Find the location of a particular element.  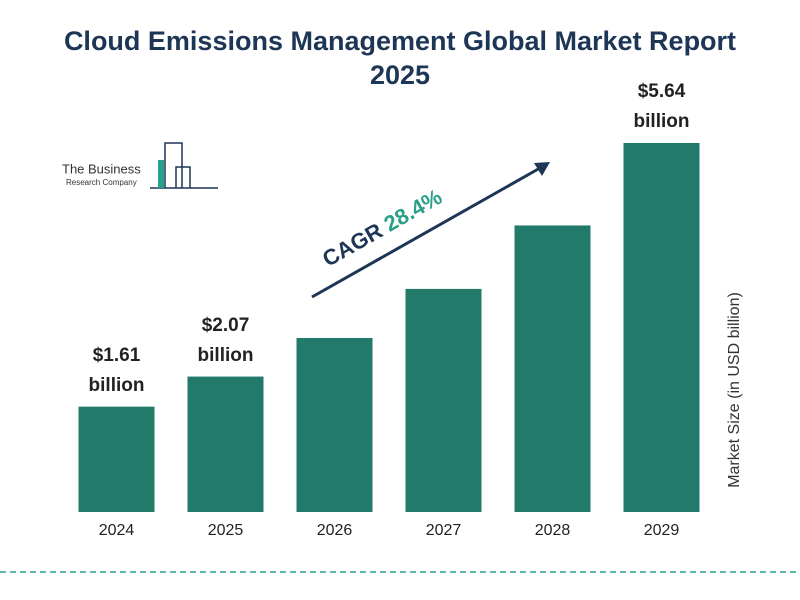

cagr-arrow is located at coordinates (426, 232).